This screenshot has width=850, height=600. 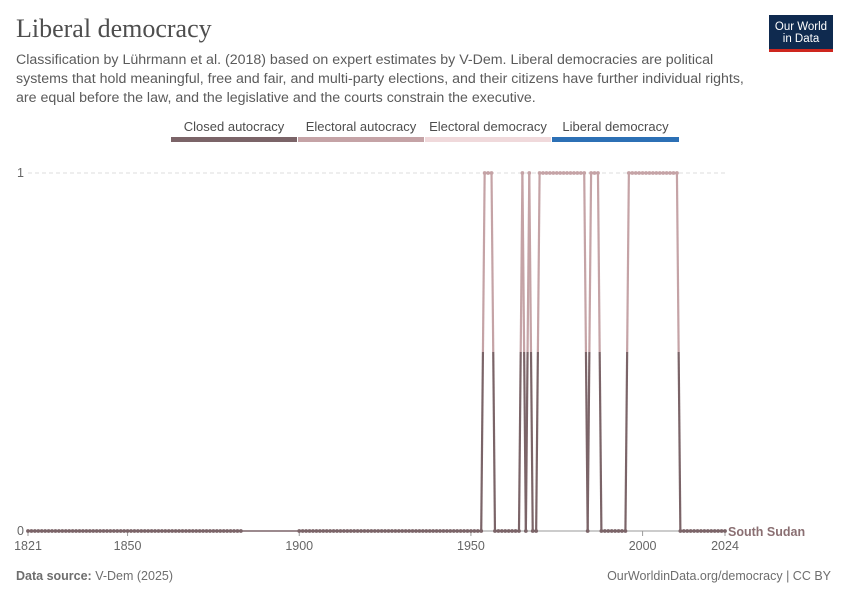 What do you see at coordinates (54, 576) in the screenshot?
I see `source-label: Data source:` at bounding box center [54, 576].